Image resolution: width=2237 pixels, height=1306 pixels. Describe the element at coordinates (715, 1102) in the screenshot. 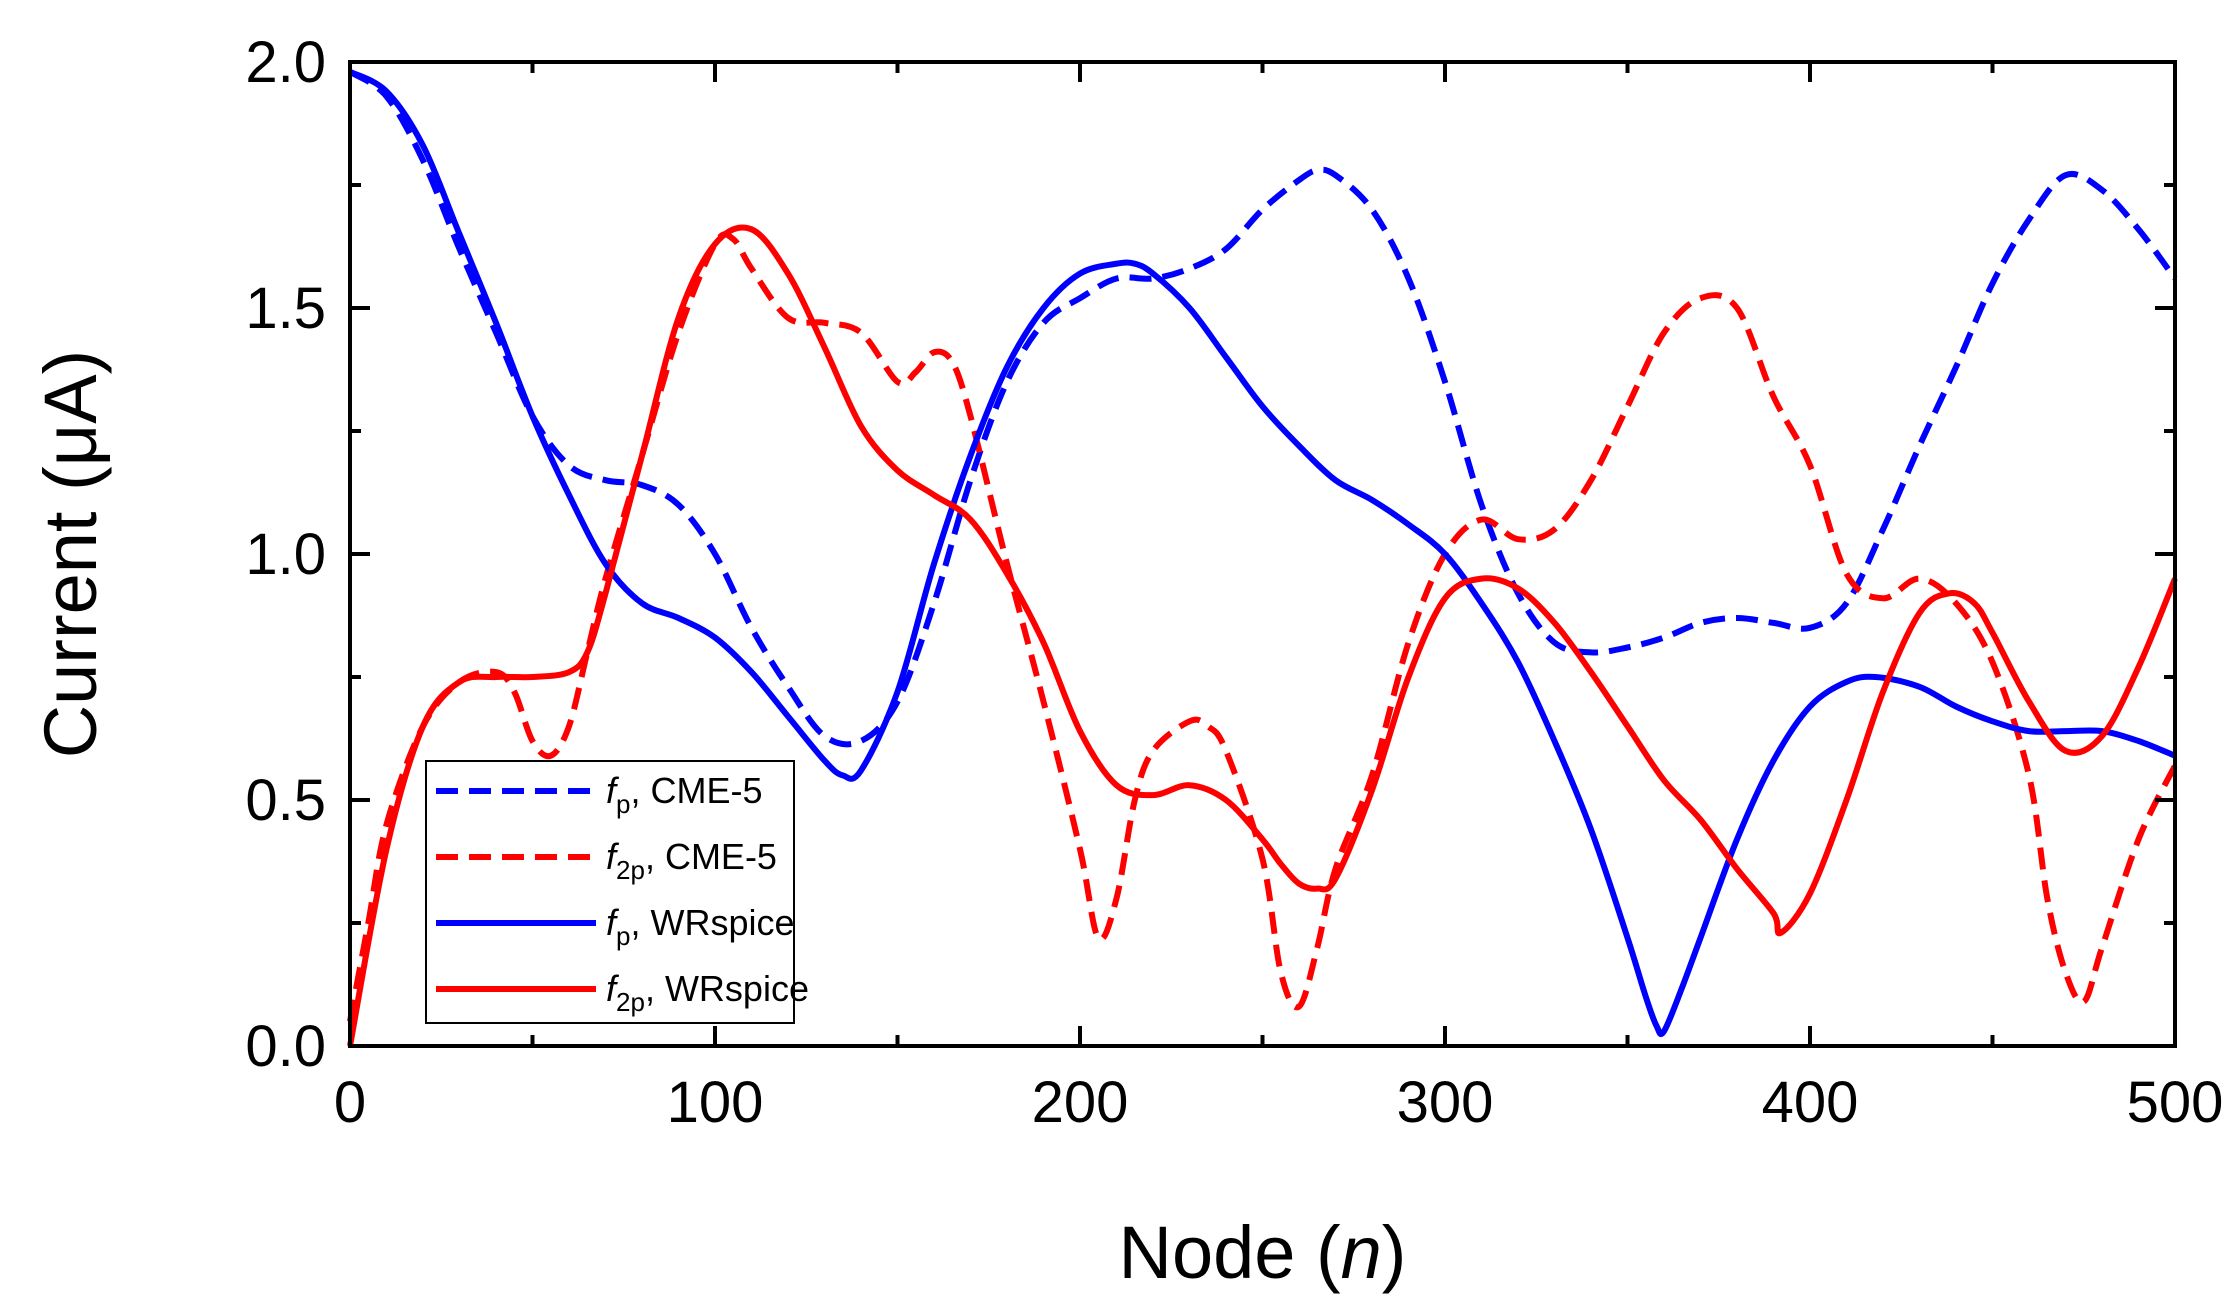

I see `x-tick-label: 100` at that location.